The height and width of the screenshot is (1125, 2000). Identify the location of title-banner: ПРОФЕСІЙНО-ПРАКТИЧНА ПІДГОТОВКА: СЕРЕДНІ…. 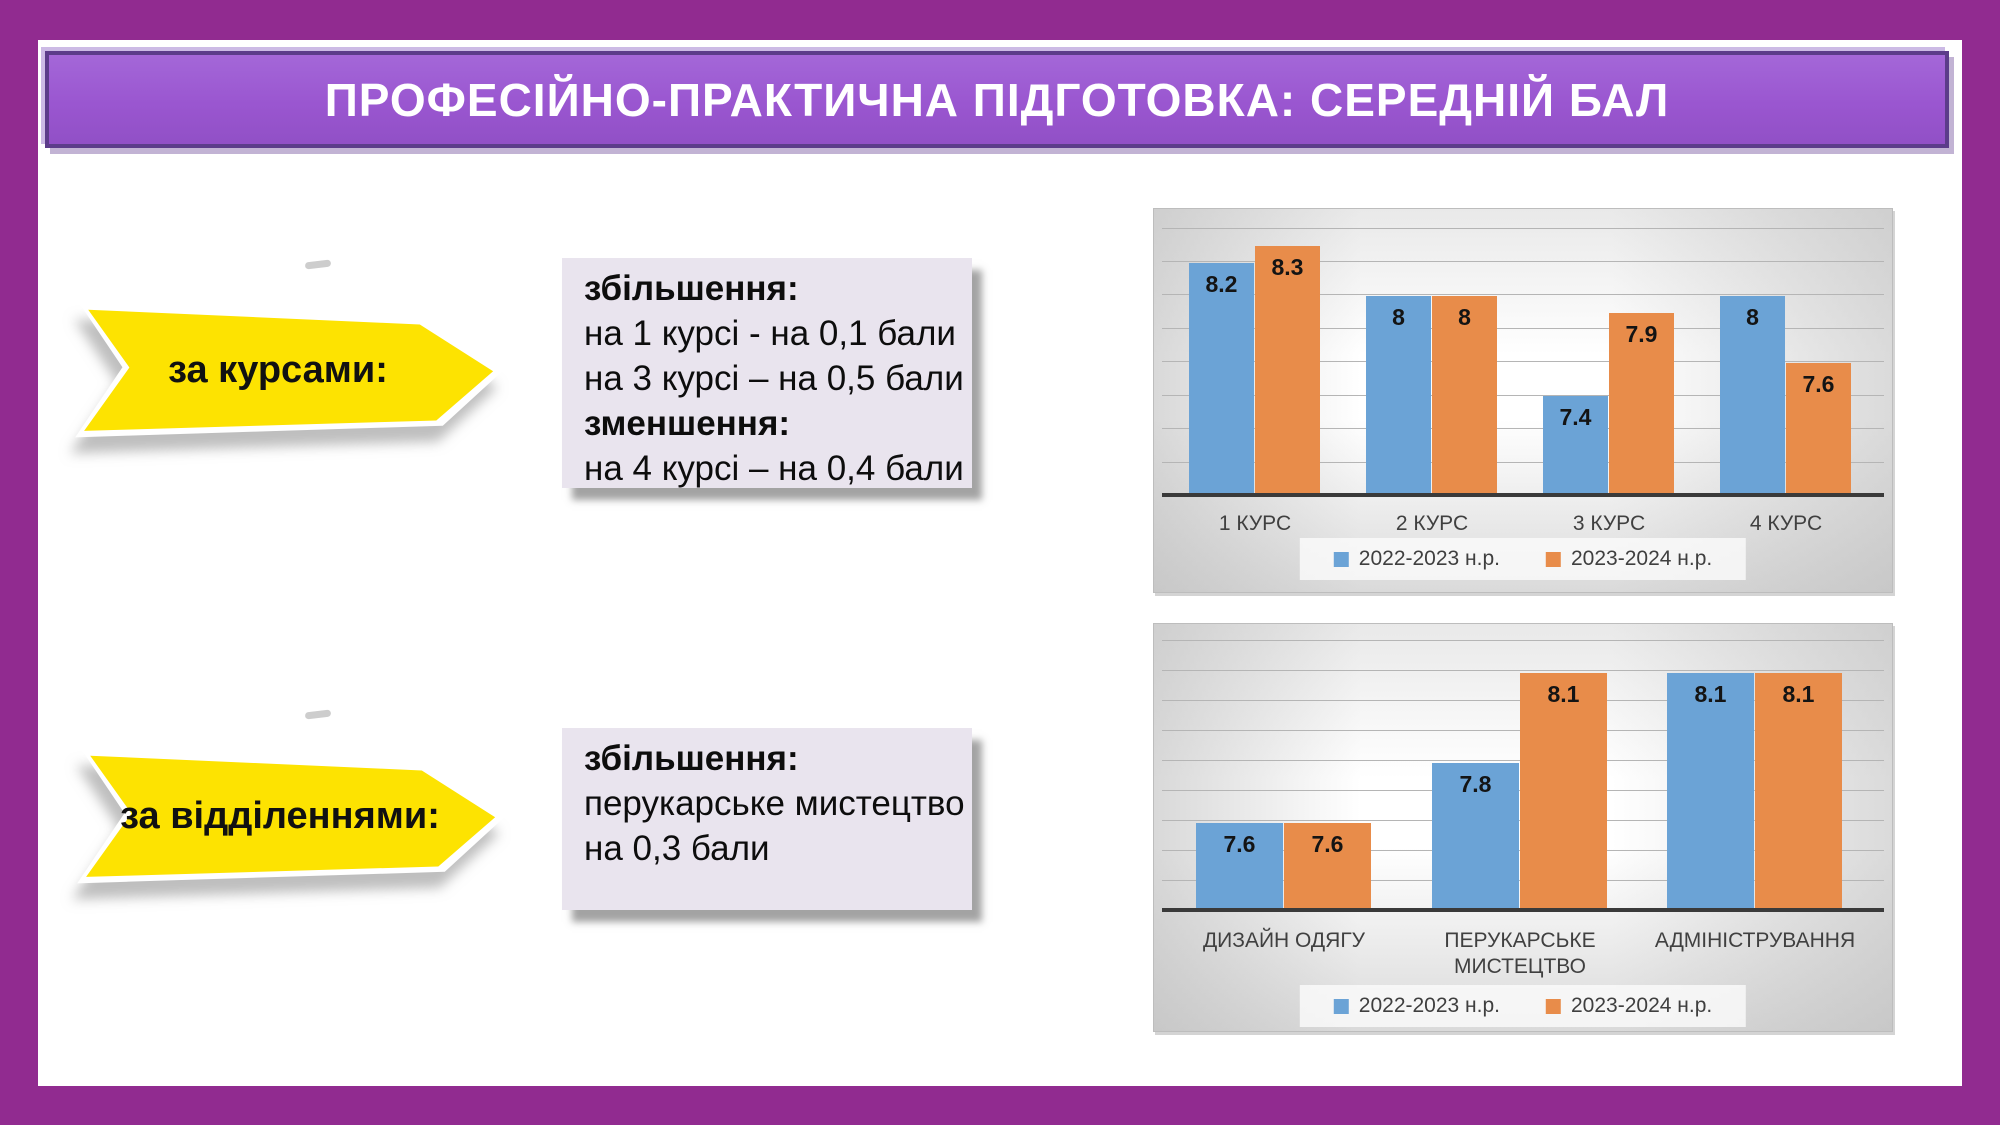
(997, 99).